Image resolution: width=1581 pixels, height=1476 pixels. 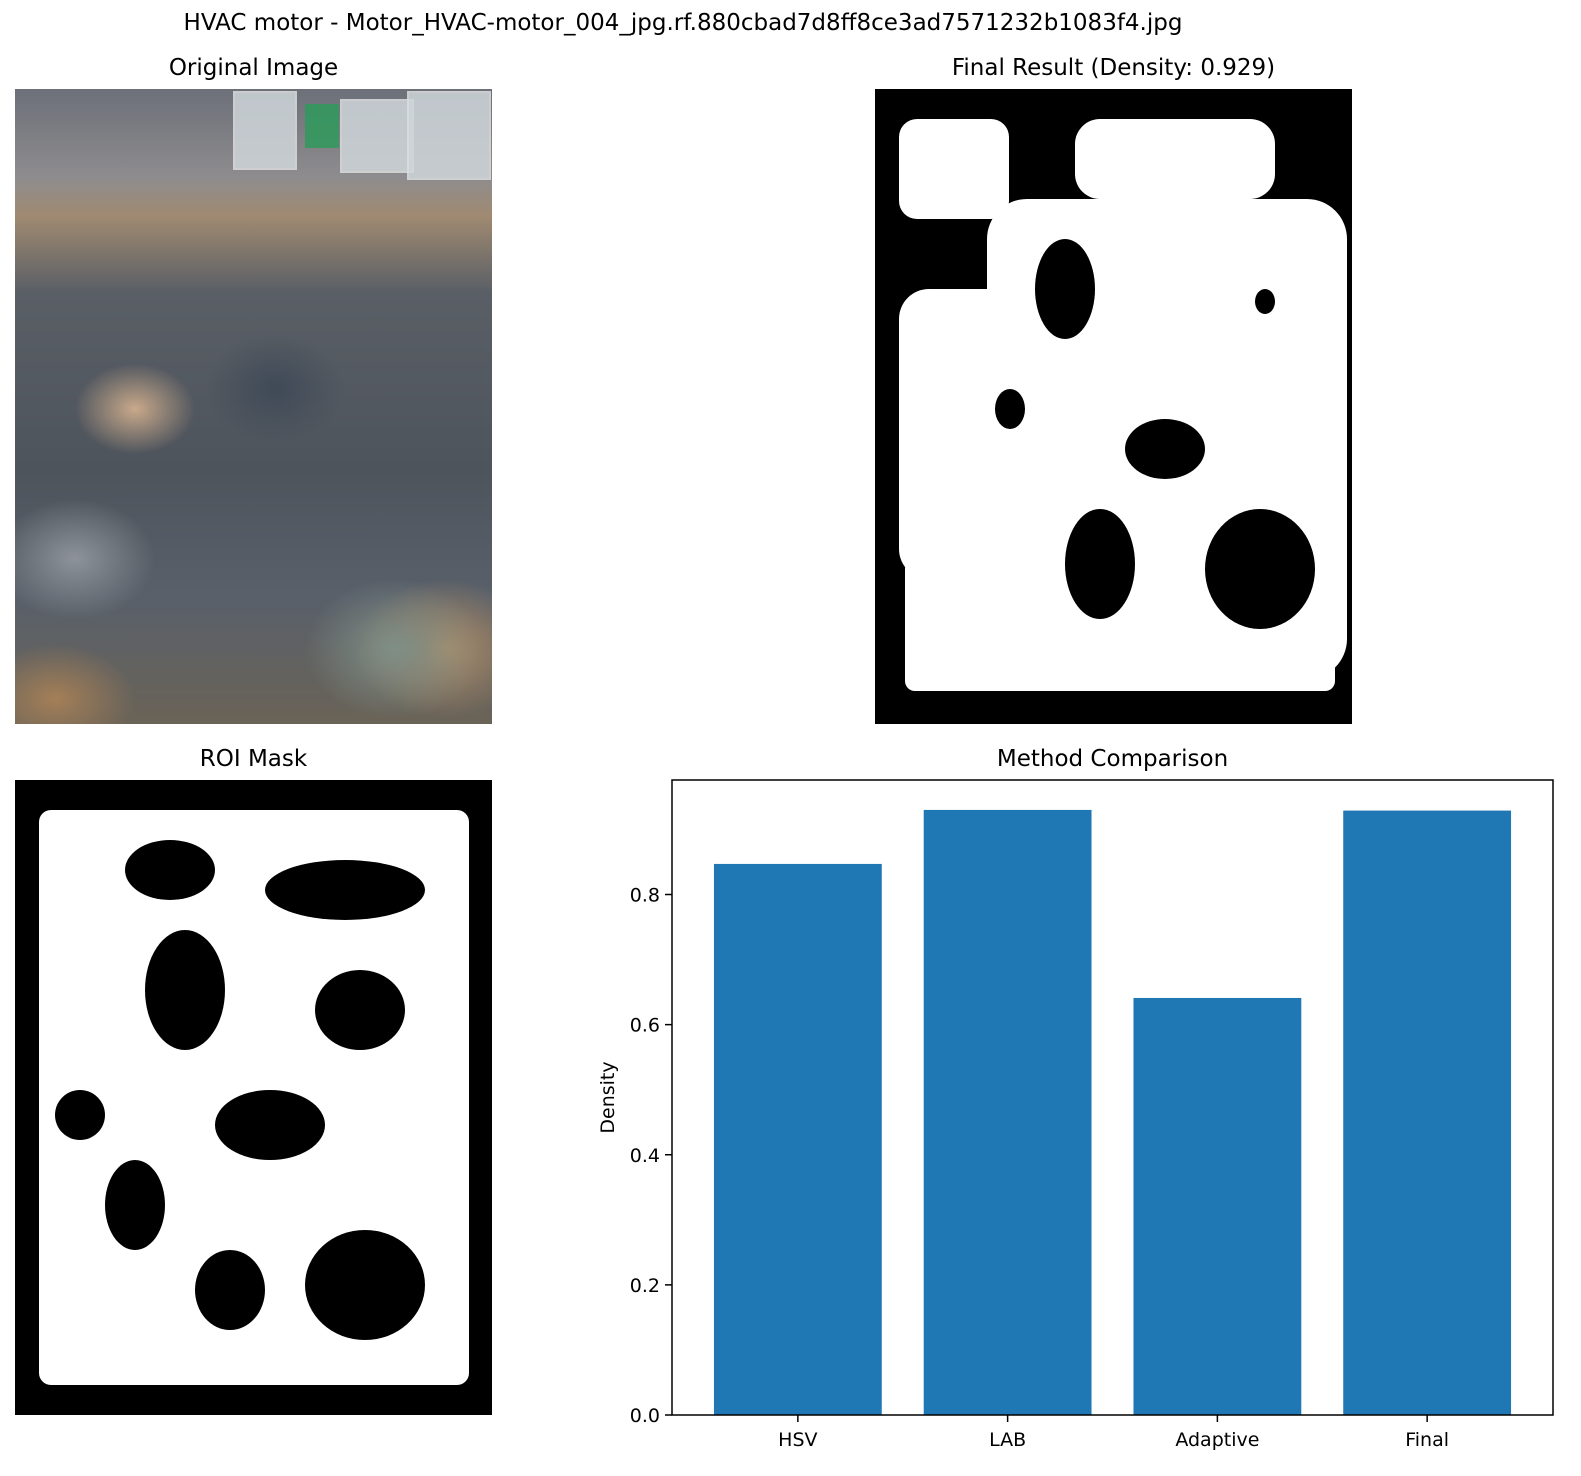 I want to click on chart-title: Method Comparison, so click(x=1112, y=759).